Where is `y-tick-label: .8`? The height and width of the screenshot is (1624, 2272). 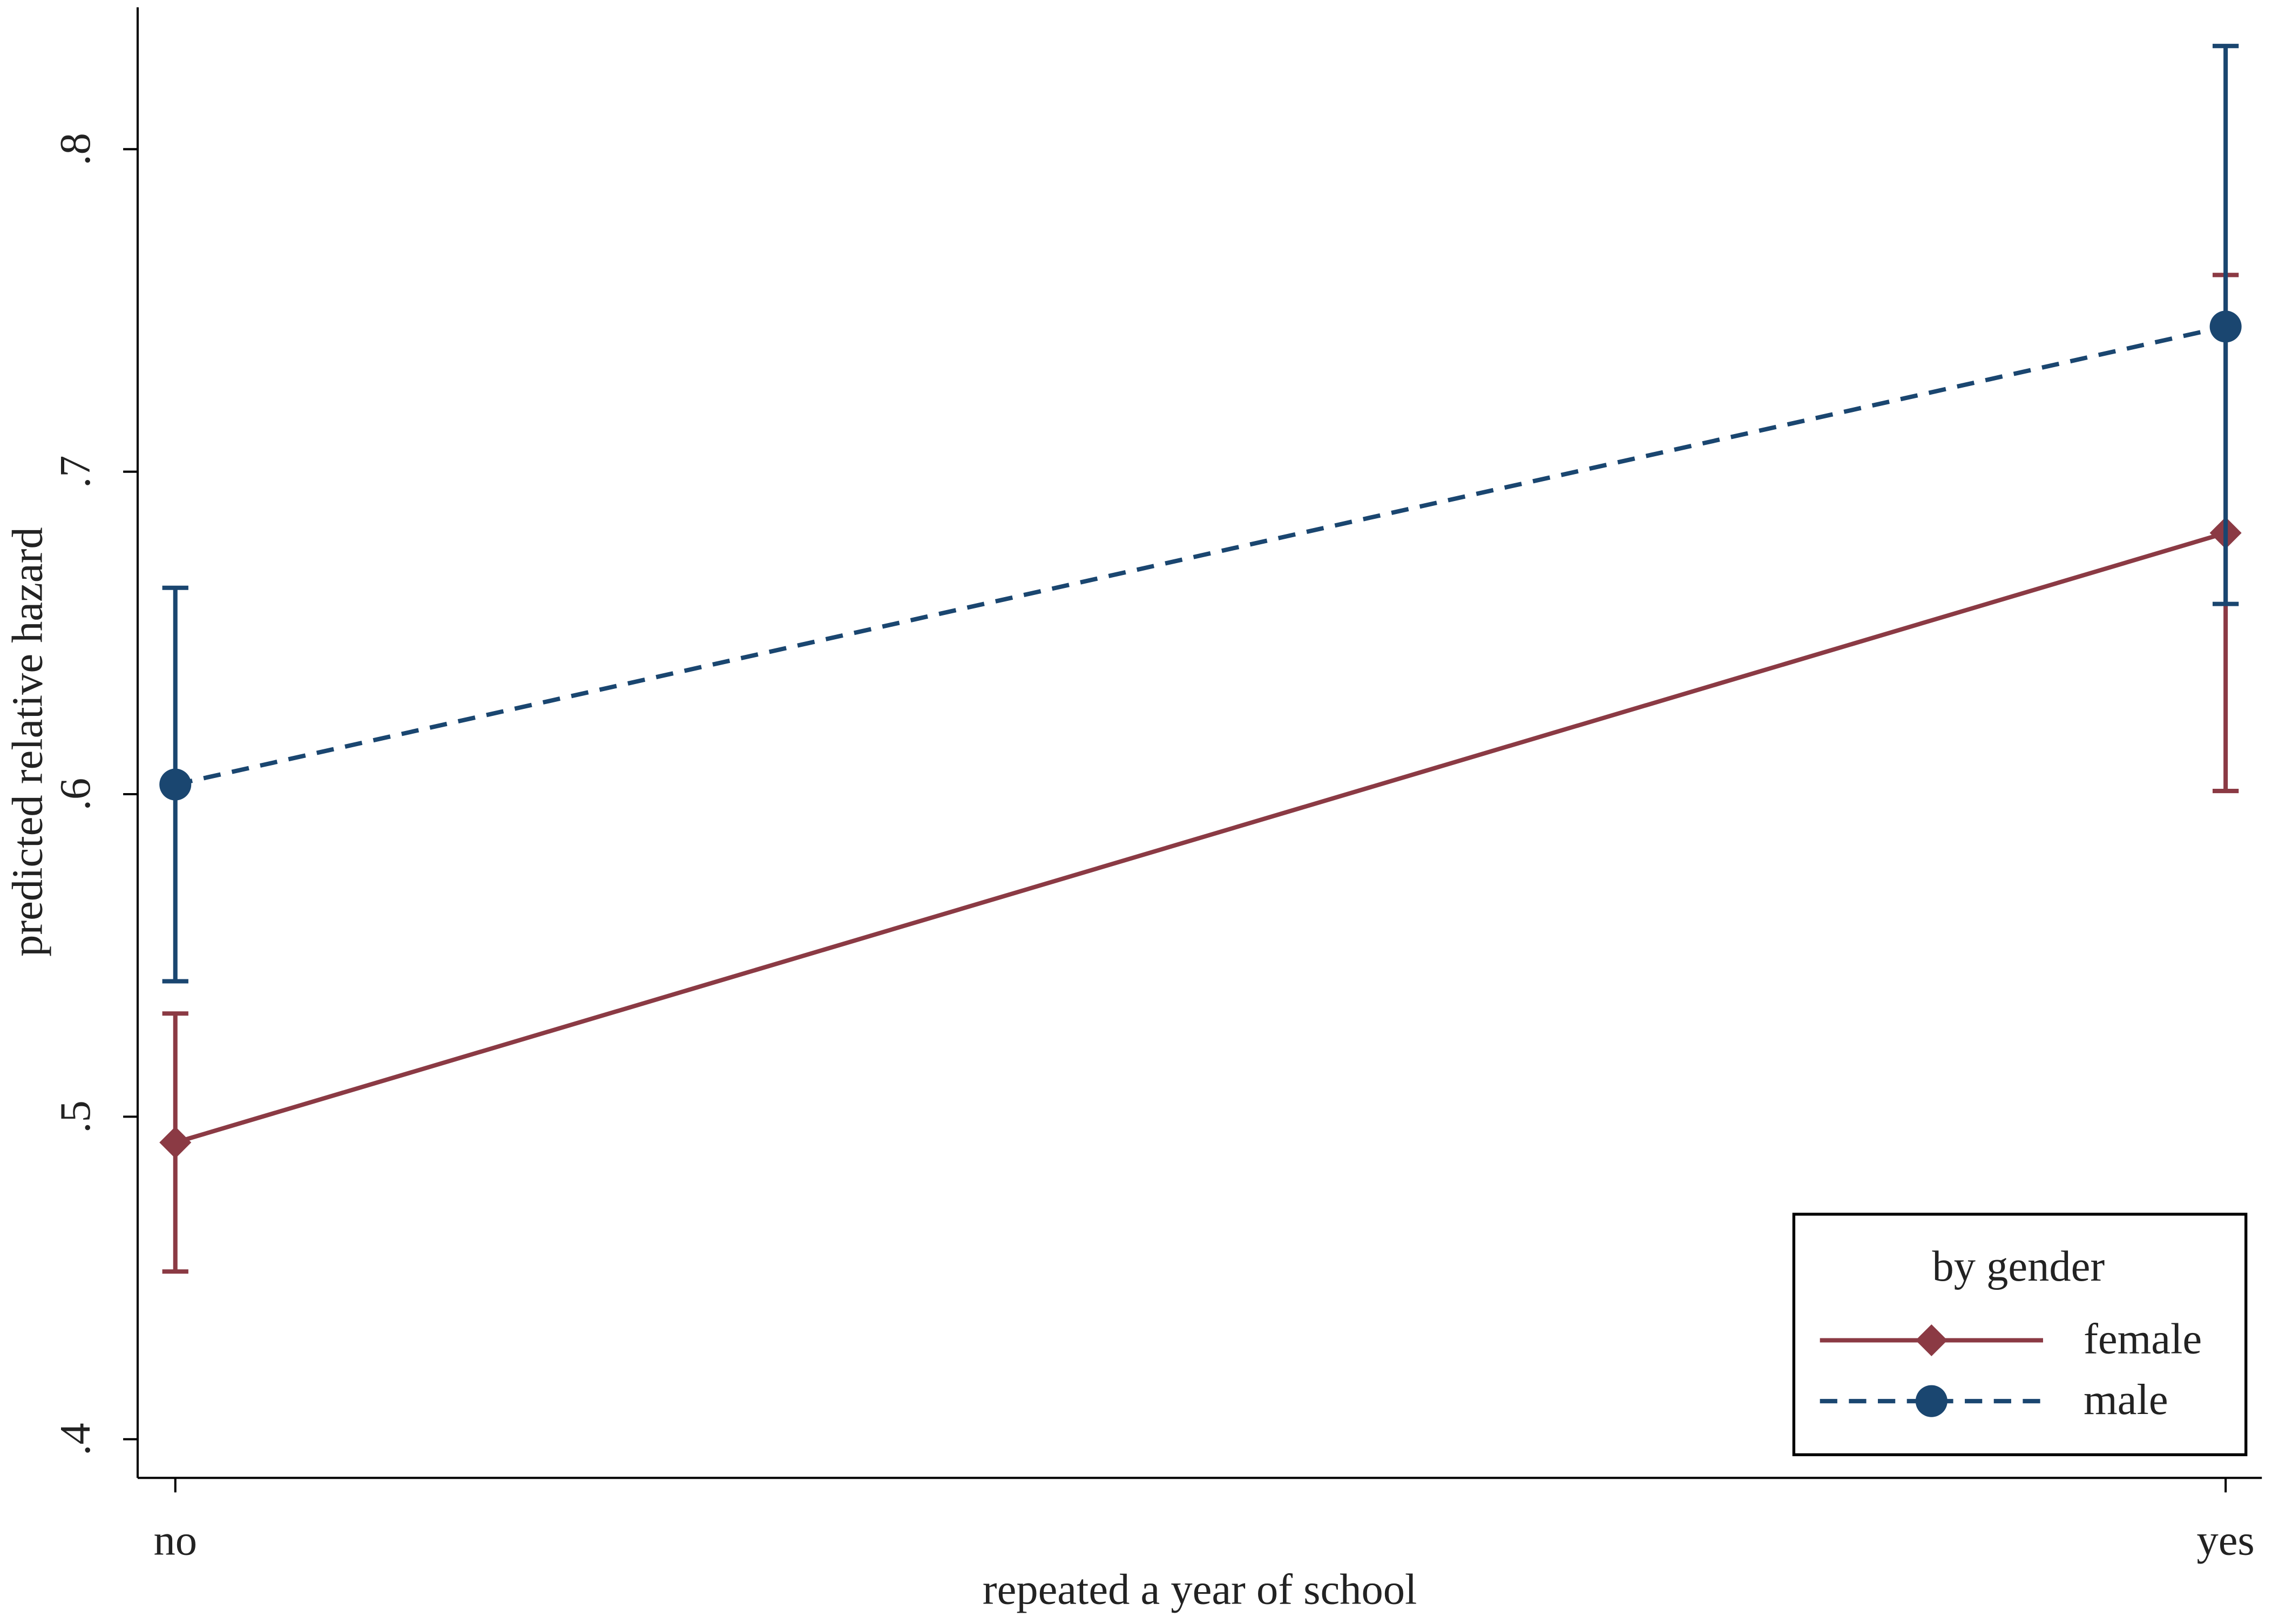 y-tick-label: .8 is located at coordinates (75, 149).